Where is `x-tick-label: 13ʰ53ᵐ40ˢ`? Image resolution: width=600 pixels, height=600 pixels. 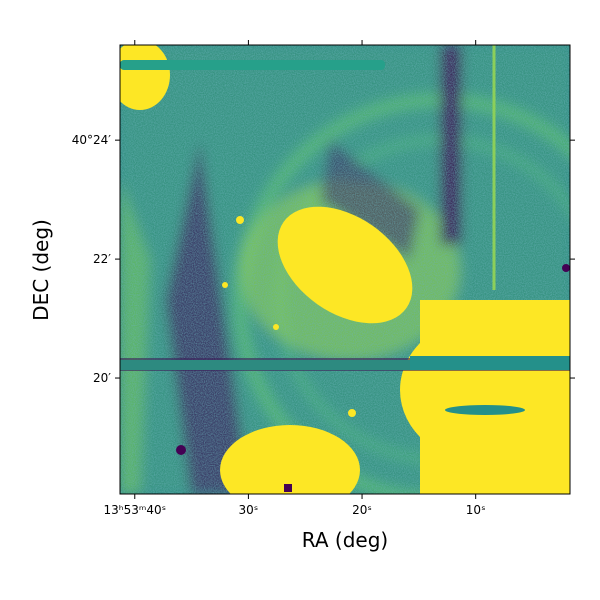
x-tick-label: 13ʰ53ᵐ40ˢ is located at coordinates (134, 510).